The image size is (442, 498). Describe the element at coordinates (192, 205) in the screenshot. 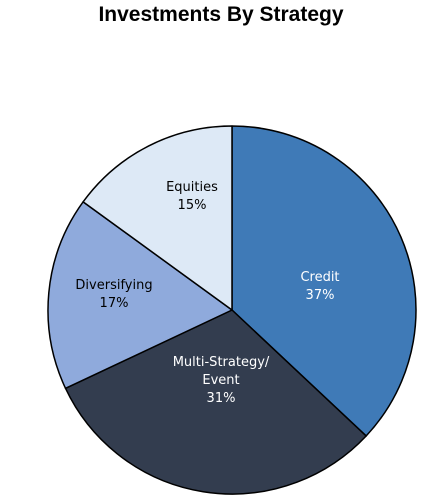

I see `slice-percent-text: 15%` at that location.